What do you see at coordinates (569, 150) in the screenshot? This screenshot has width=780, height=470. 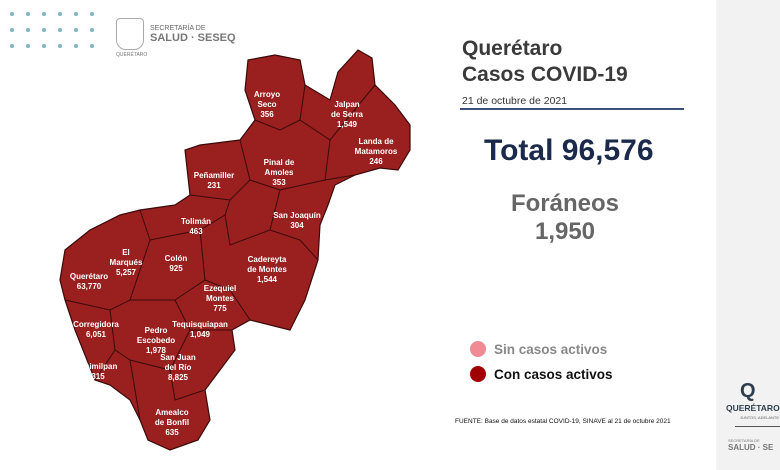 I see `total-cases: Total 96,576` at bounding box center [569, 150].